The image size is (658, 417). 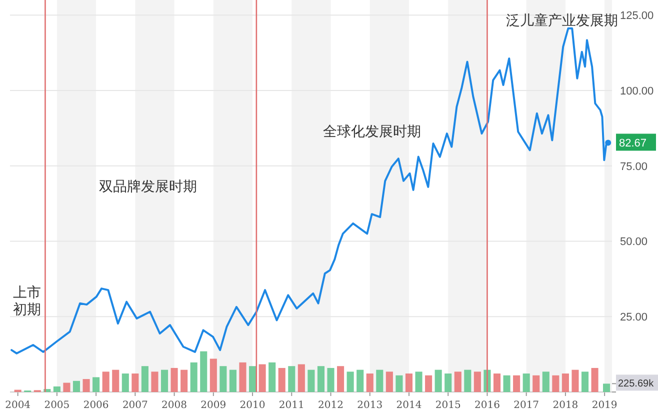 What do you see at coordinates (637, 16) in the screenshot?
I see `y-tick-label: 125.00` at bounding box center [637, 16].